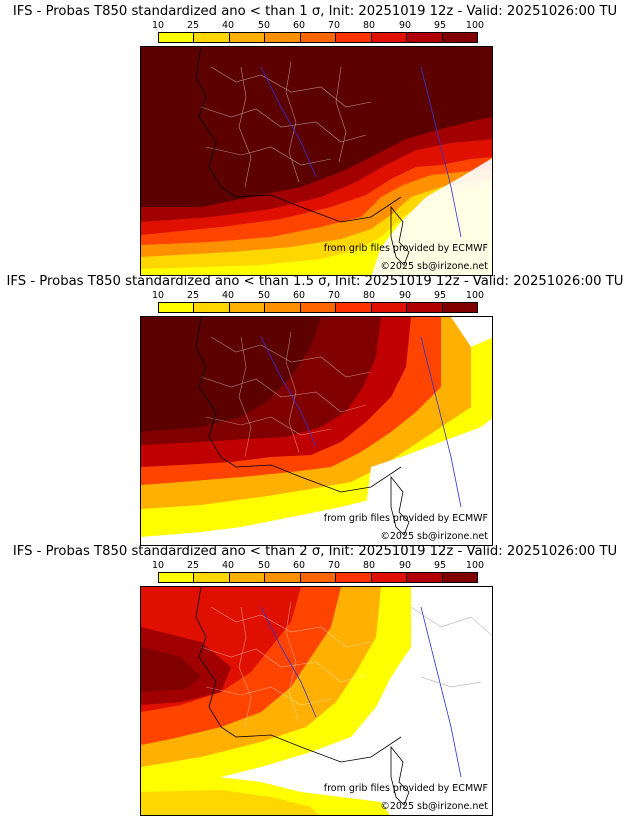 This screenshot has height=828, width=630. What do you see at coordinates (451, 647) in the screenshot?
I see `borders-grey` at bounding box center [451, 647].